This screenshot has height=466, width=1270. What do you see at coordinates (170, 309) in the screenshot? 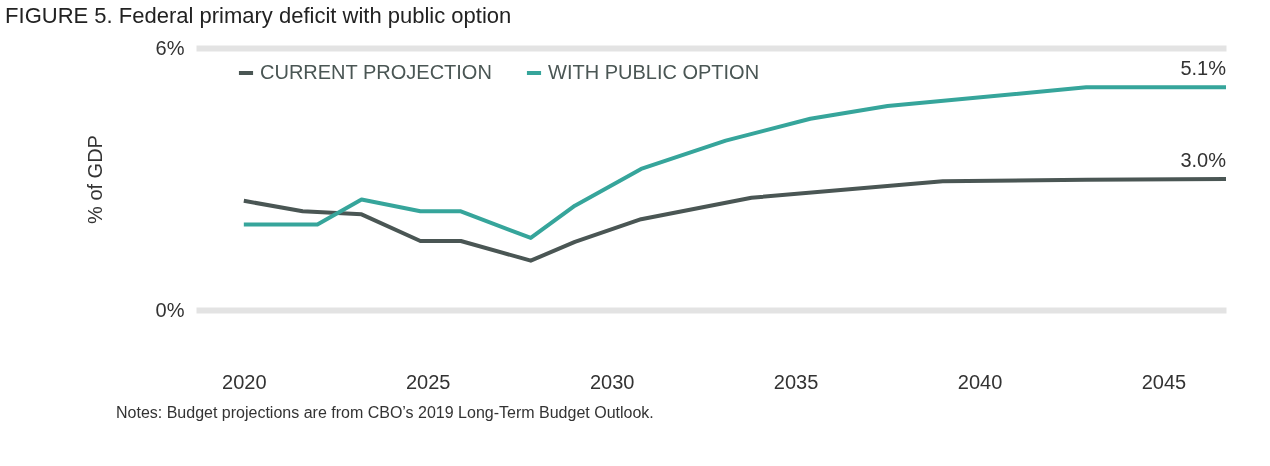
I see `y-tick-label: 0%` at bounding box center [170, 309].